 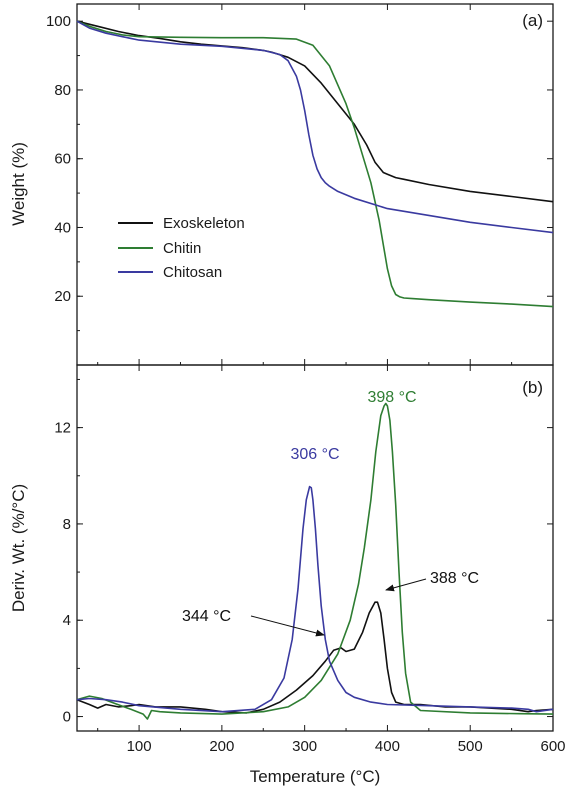 I want to click on y-tick-label-80: 80, so click(x=62, y=90).